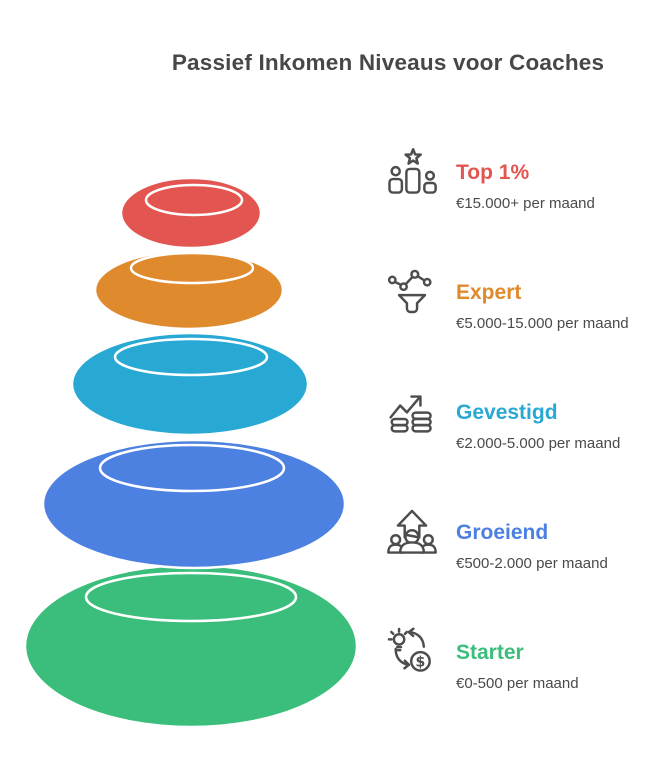  Describe the element at coordinates (191, 597) in the screenshot. I see `starter-top-ring` at that location.